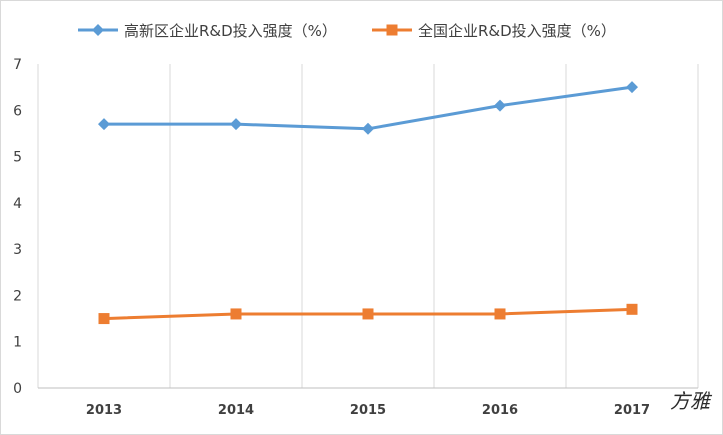 Image resolution: width=723 pixels, height=435 pixels. I want to click on y-tick-label: 1, so click(17, 343).